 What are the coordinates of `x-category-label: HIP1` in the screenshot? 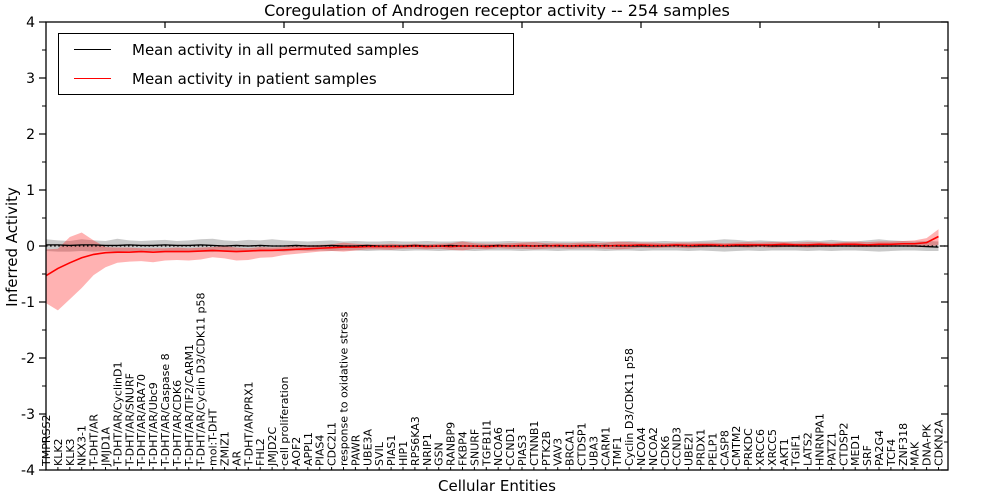 It's located at (403, 453).